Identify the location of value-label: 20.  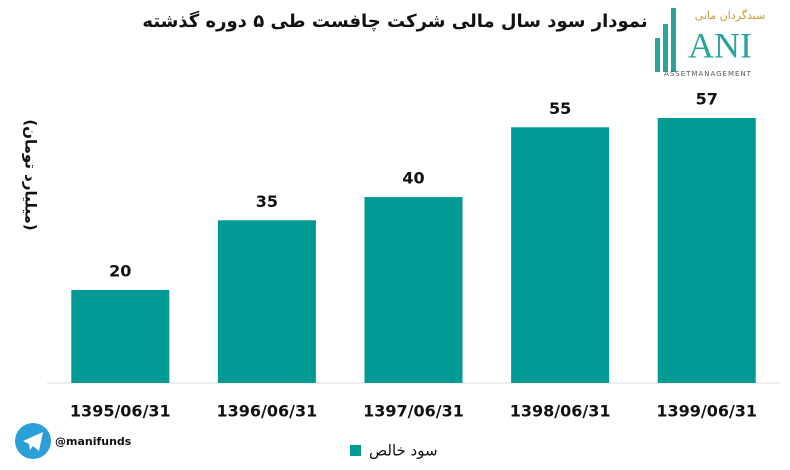
(120, 271).